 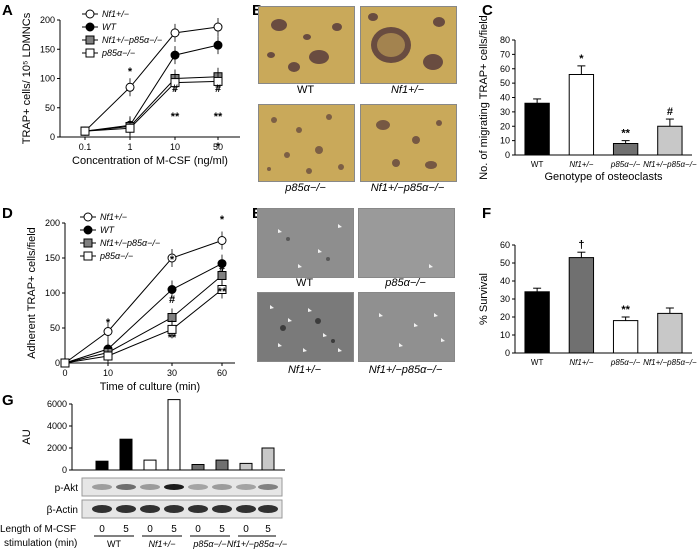 What do you see at coordinates (505, 299) in the screenshot?
I see `F-y-tick-label: 30` at bounding box center [505, 299].